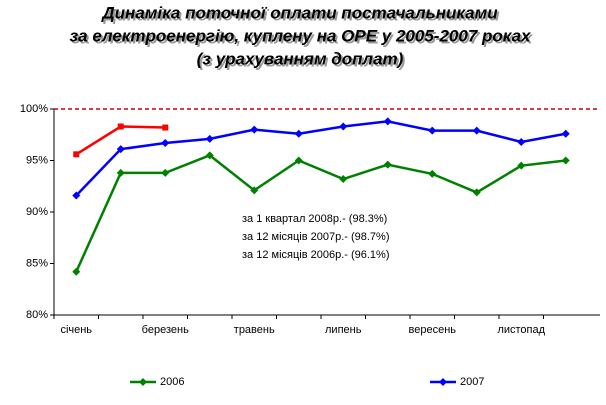 This screenshot has height=405, width=606. I want to click on legend-label: 2007, so click(472, 382).